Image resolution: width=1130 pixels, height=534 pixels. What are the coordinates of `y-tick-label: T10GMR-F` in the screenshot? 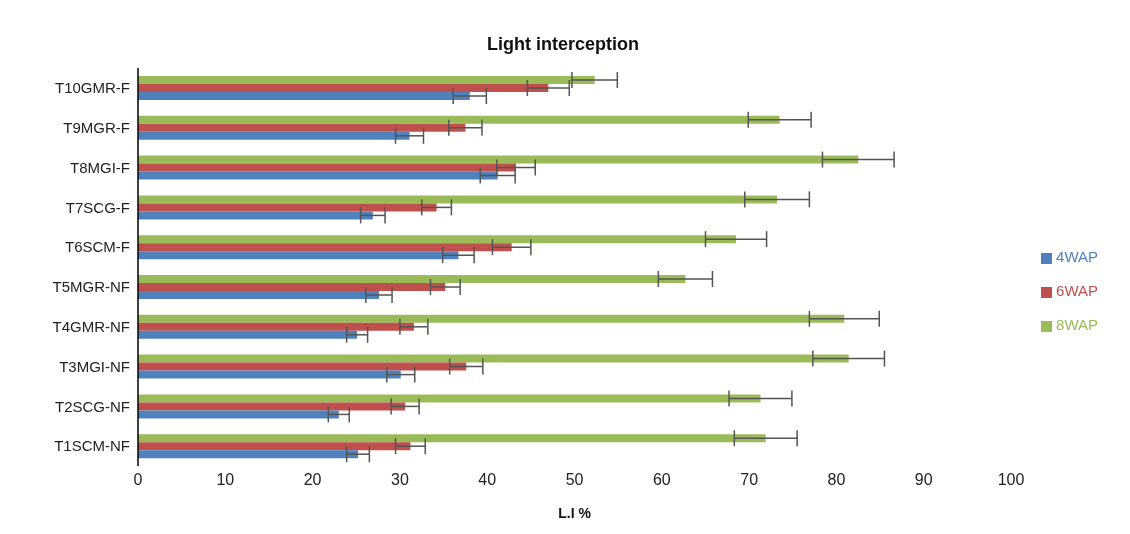 It's located at (92, 88).